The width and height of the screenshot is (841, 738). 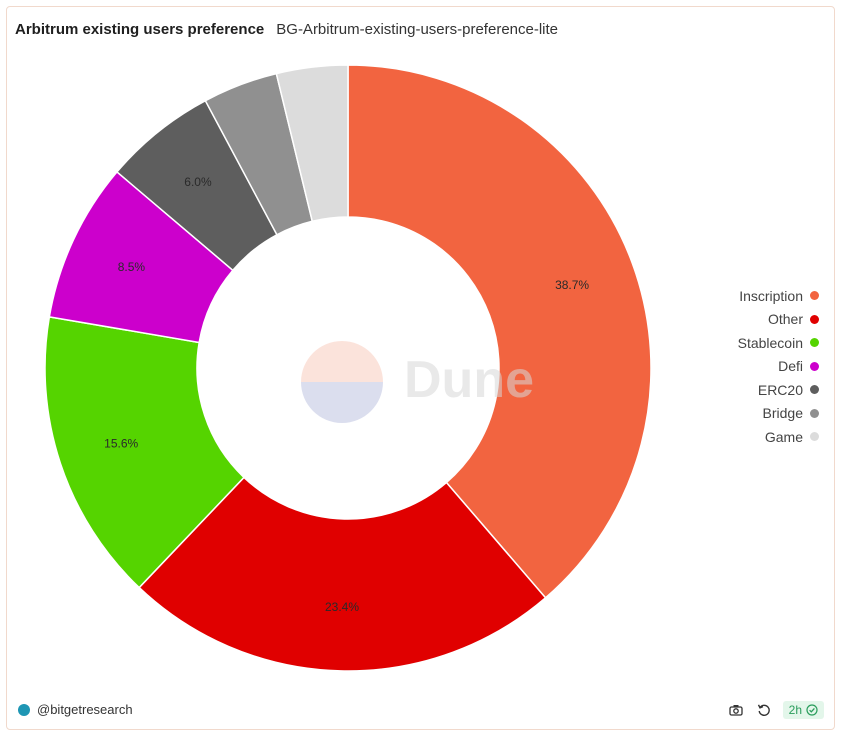 What do you see at coordinates (572, 285) in the screenshot?
I see `data-label-inscription: 38.7%` at bounding box center [572, 285].